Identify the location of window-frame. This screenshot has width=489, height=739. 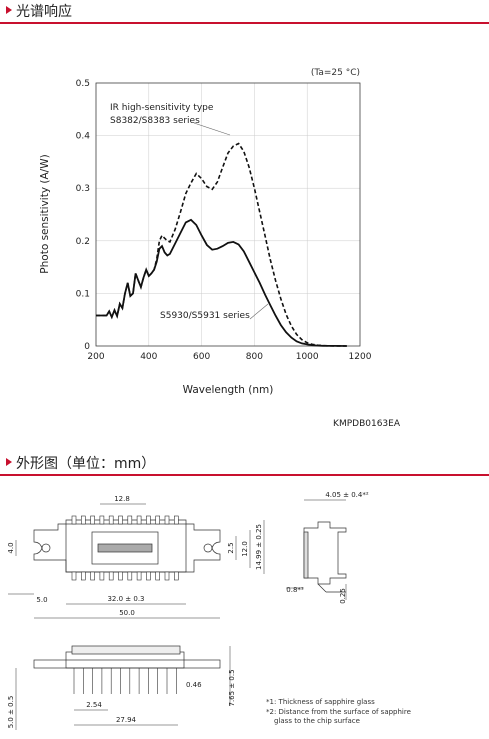
(125, 548).